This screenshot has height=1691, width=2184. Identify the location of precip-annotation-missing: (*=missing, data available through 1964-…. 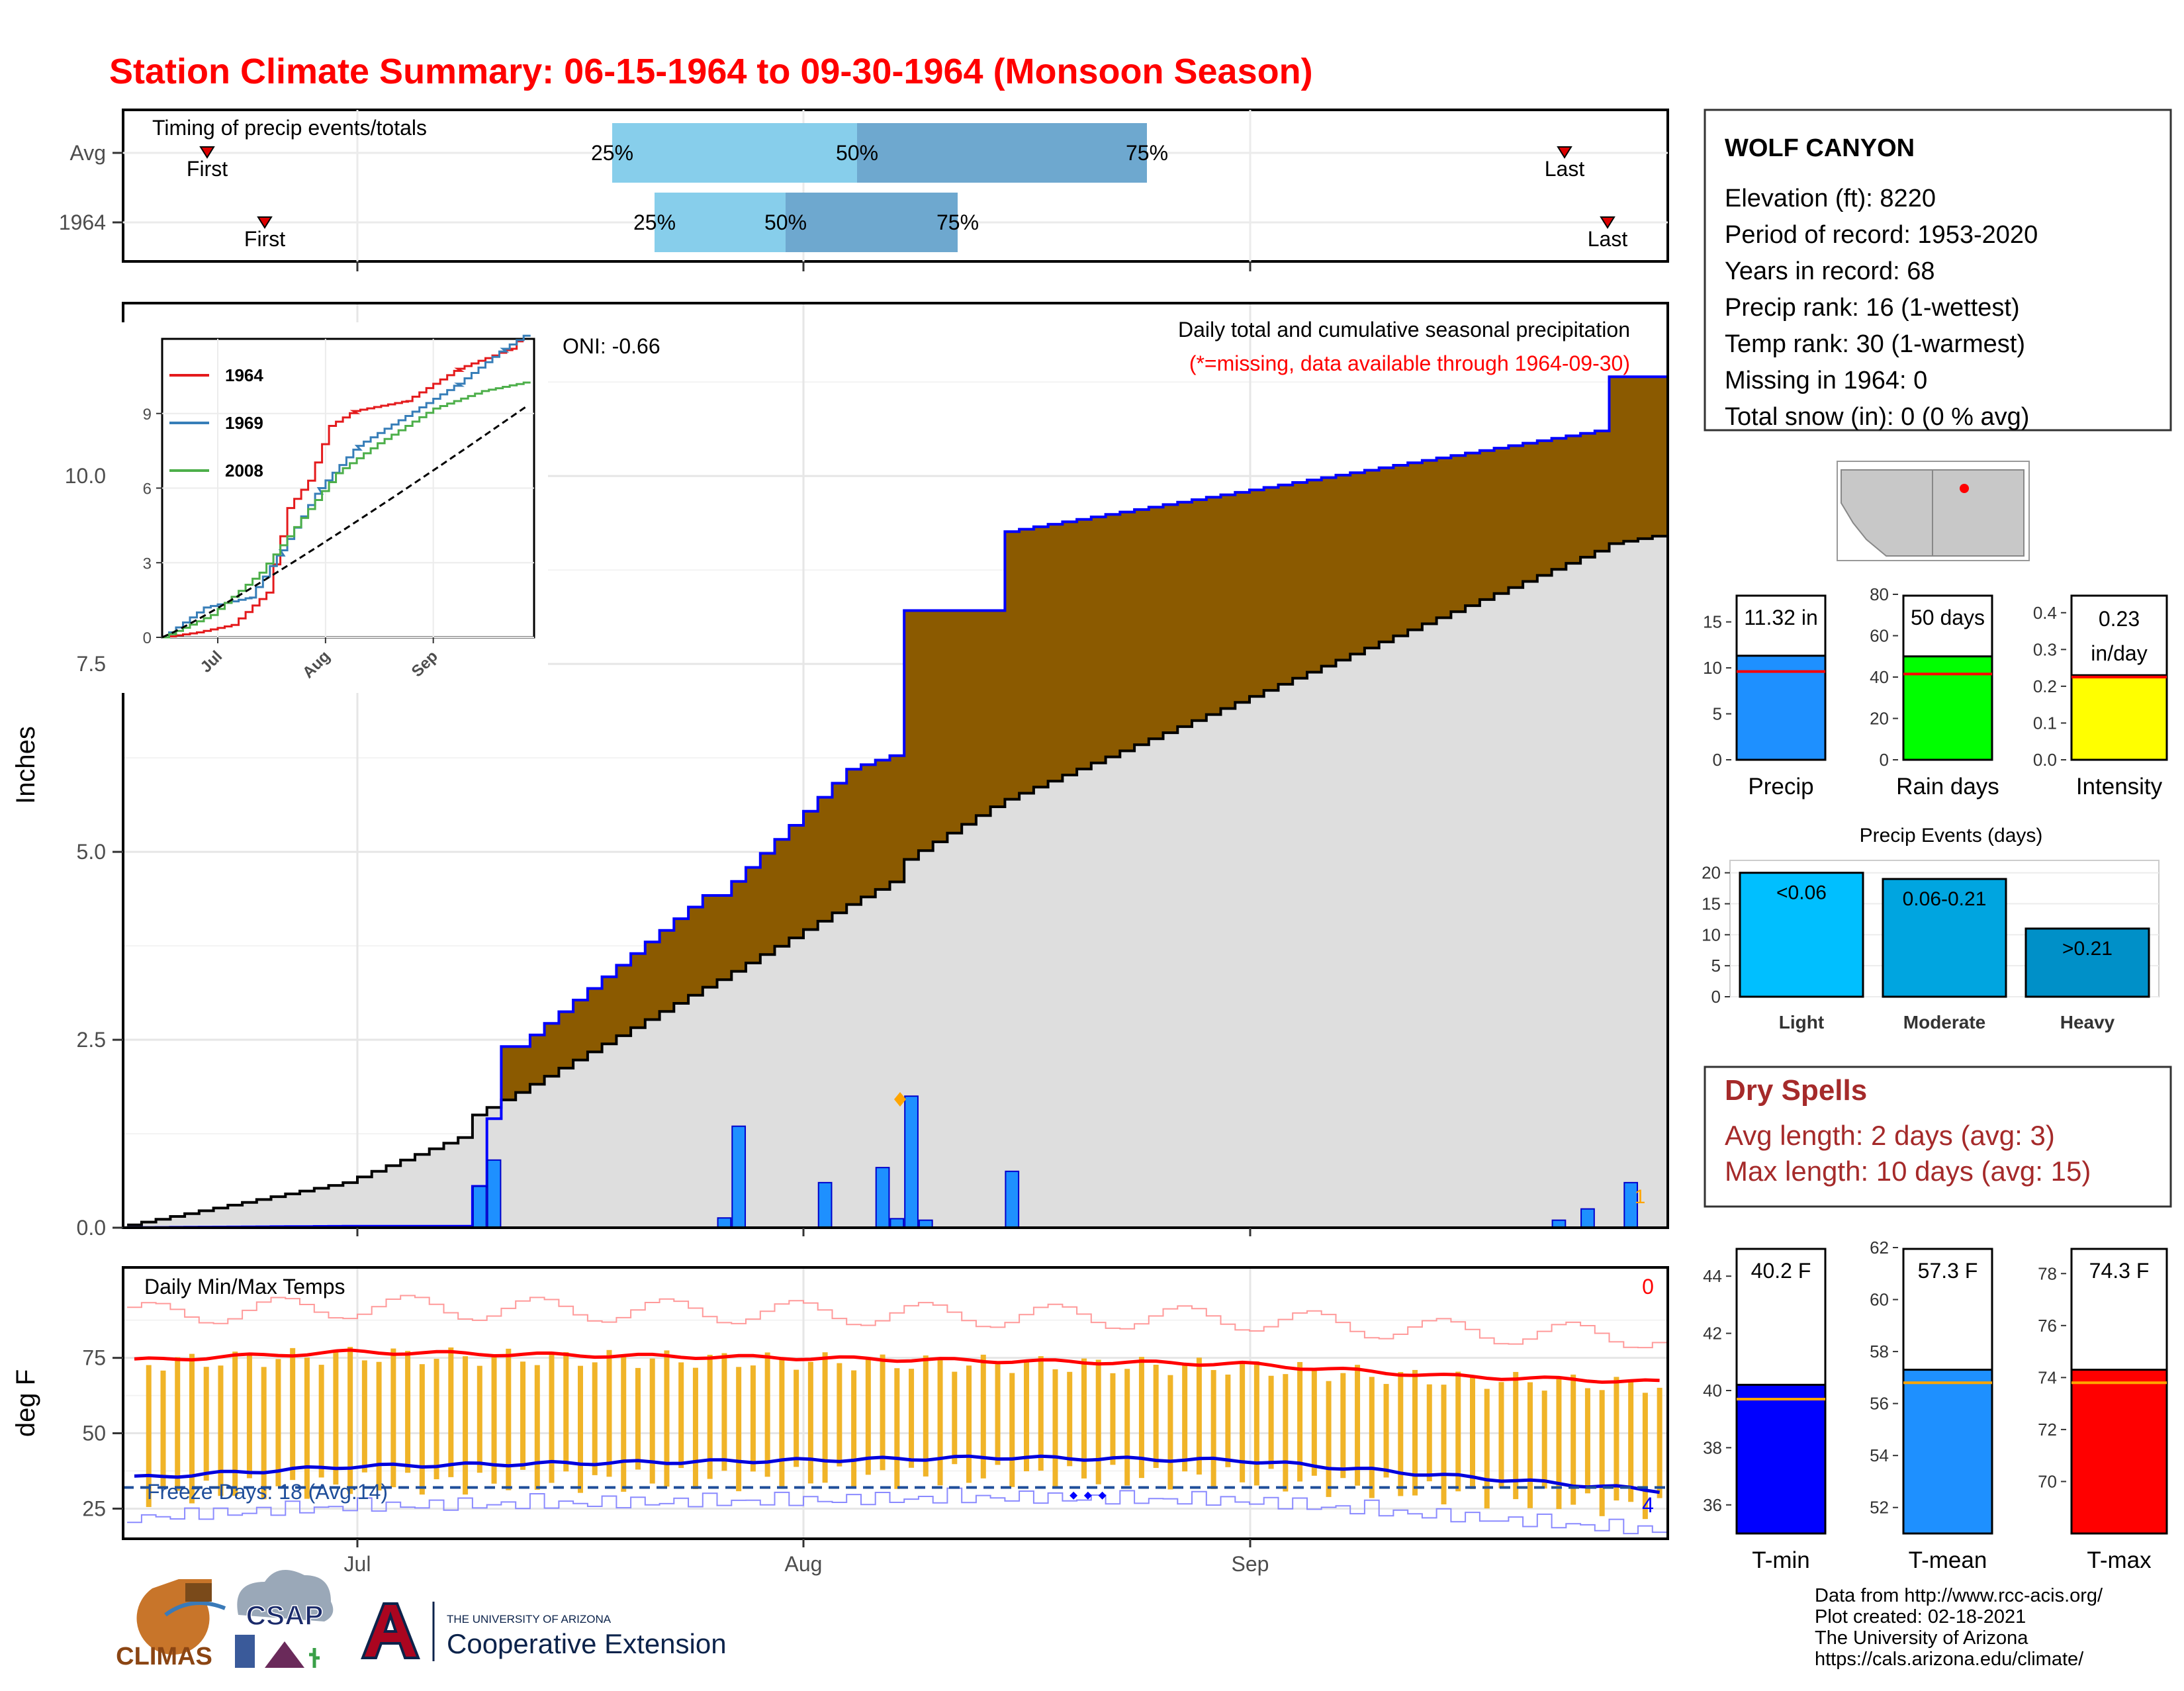
(1410, 363).